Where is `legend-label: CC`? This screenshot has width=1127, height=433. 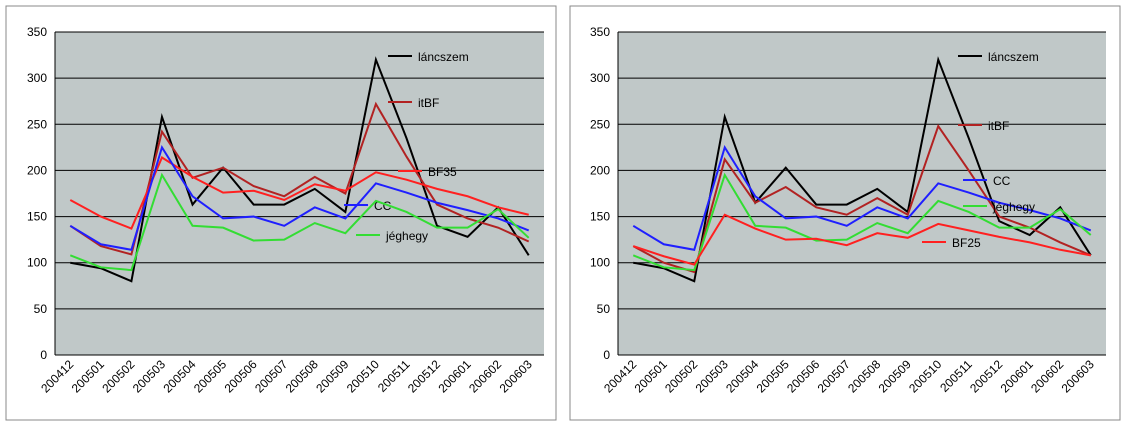 legend-label: CC is located at coordinates (1002, 181).